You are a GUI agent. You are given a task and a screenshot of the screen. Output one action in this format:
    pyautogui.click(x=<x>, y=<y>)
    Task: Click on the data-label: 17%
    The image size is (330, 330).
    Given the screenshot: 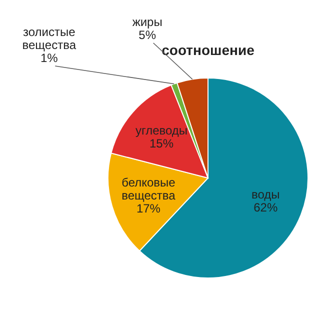 What is the action you would take?
    pyautogui.click(x=148, y=208)
    